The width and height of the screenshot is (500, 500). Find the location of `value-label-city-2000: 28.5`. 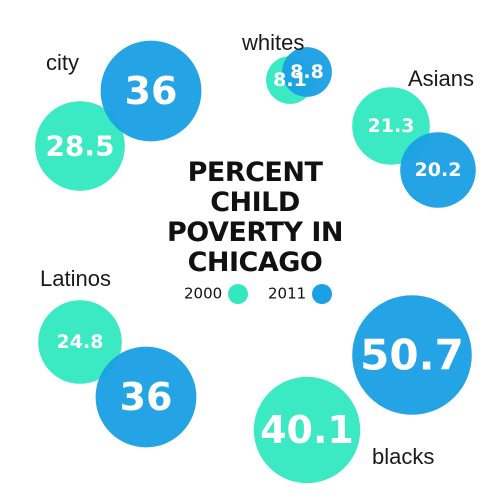

value-label-city-2000: 28.5 is located at coordinates (79, 146).